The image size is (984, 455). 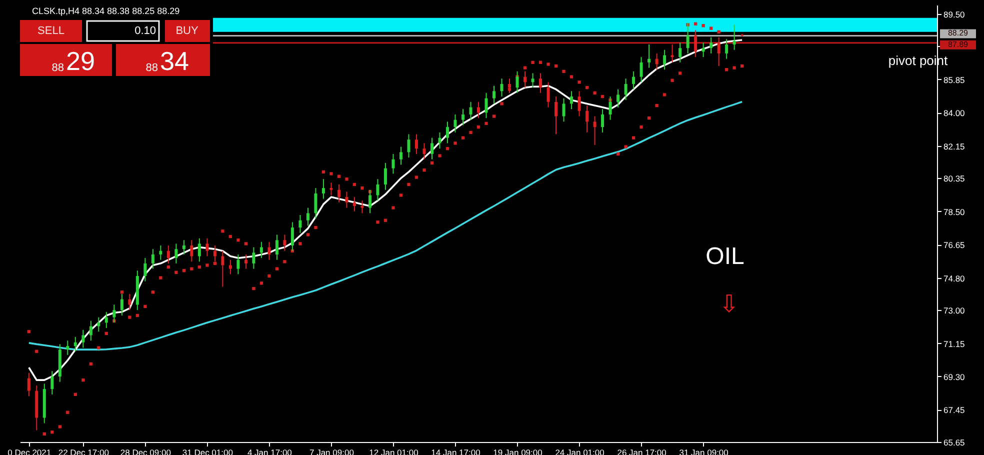 What do you see at coordinates (955, 311) in the screenshot?
I see `y-tick-label: 73.00` at bounding box center [955, 311].